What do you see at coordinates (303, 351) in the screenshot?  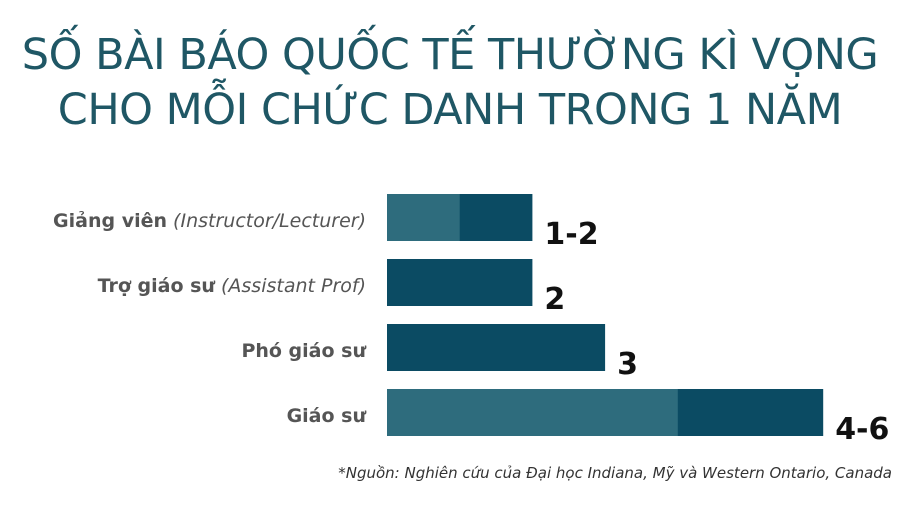 I see `category-label-3: Phó giáo sư` at bounding box center [303, 351].